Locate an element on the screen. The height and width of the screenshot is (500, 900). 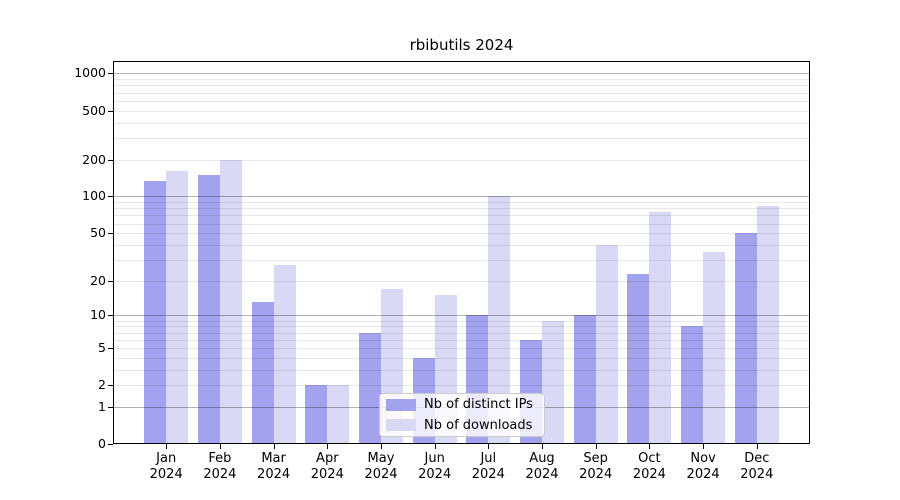
bar-downloads-nov is located at coordinates (714, 347).